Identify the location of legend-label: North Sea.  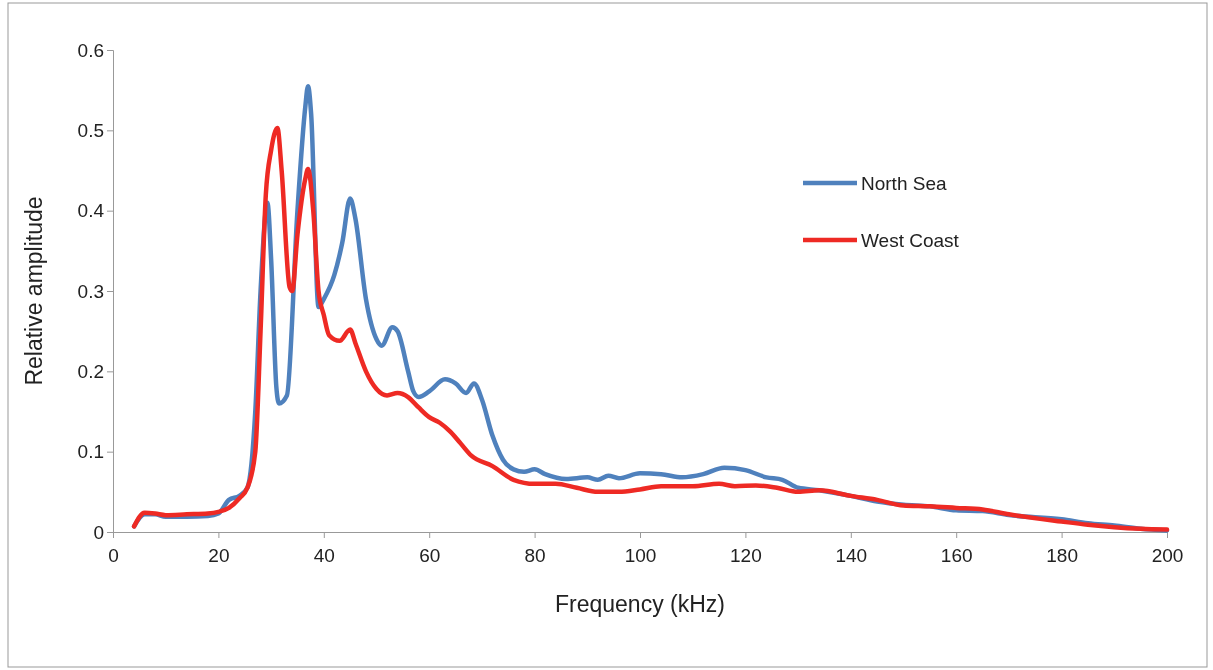
(904, 183).